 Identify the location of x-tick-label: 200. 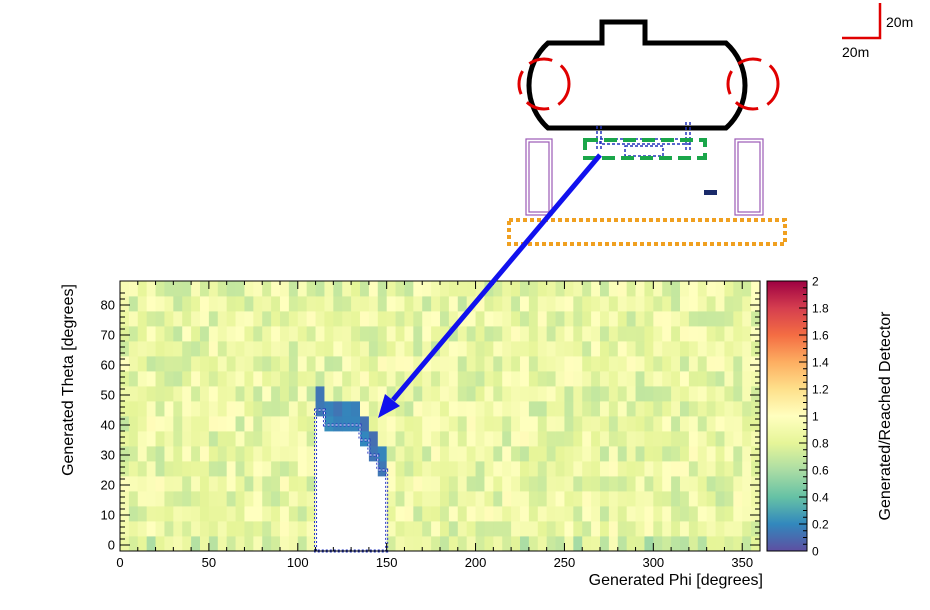
(476, 562).